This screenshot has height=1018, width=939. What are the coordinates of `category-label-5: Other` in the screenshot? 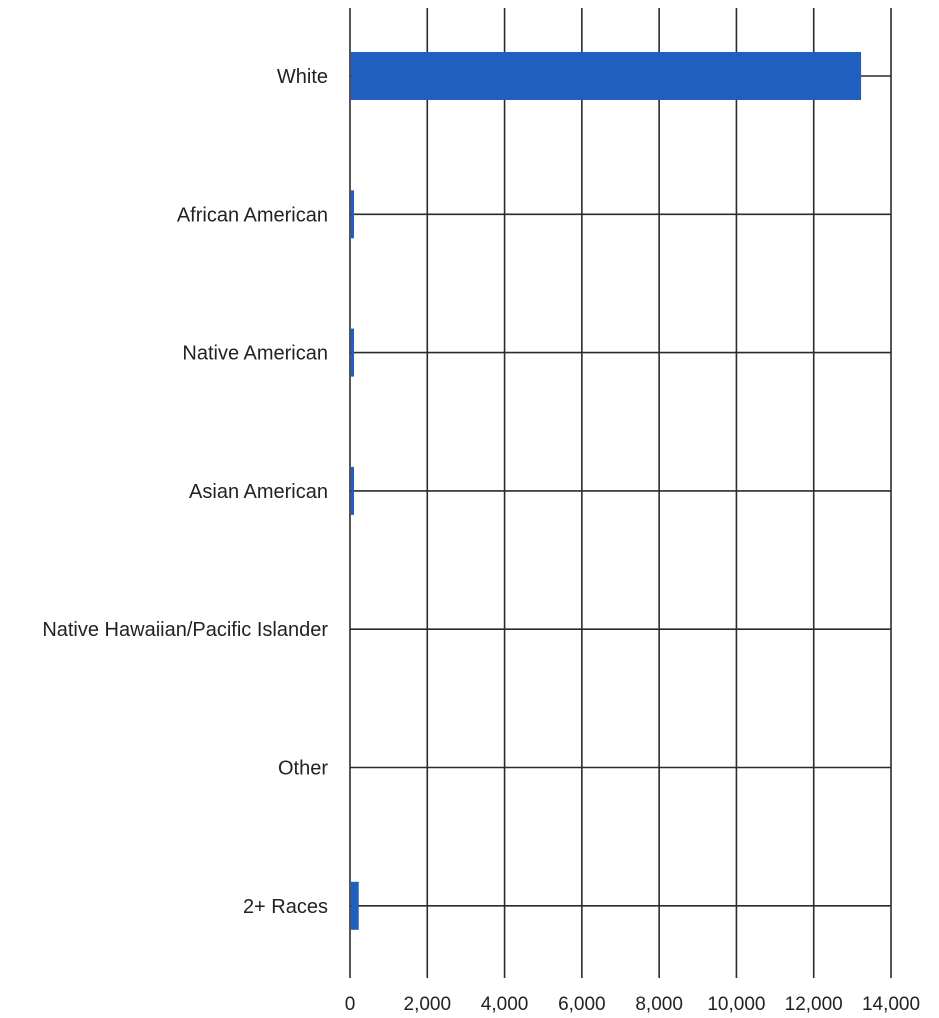 It's located at (303, 769).